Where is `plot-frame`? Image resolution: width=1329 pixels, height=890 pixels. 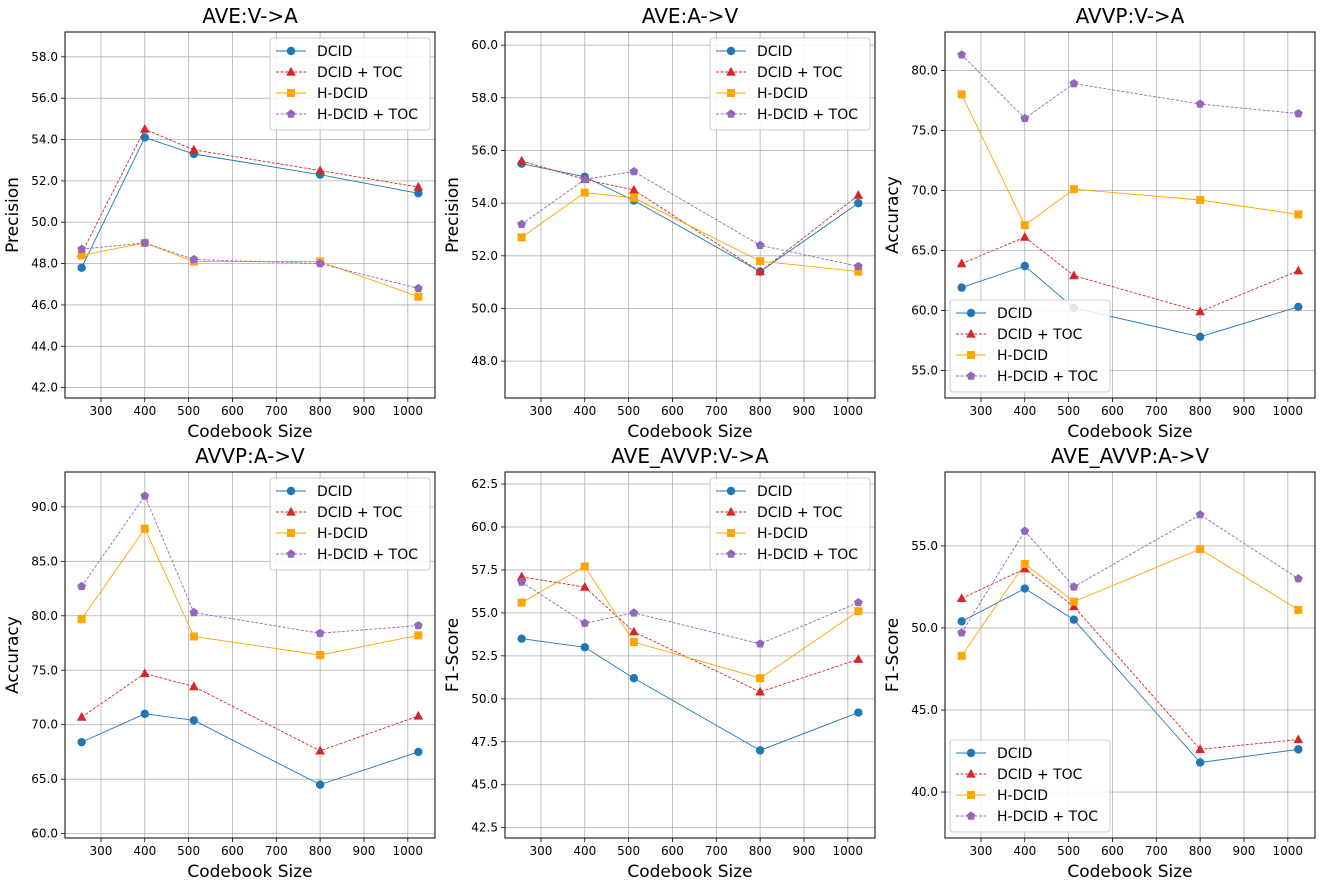
plot-frame is located at coordinates (1130, 655).